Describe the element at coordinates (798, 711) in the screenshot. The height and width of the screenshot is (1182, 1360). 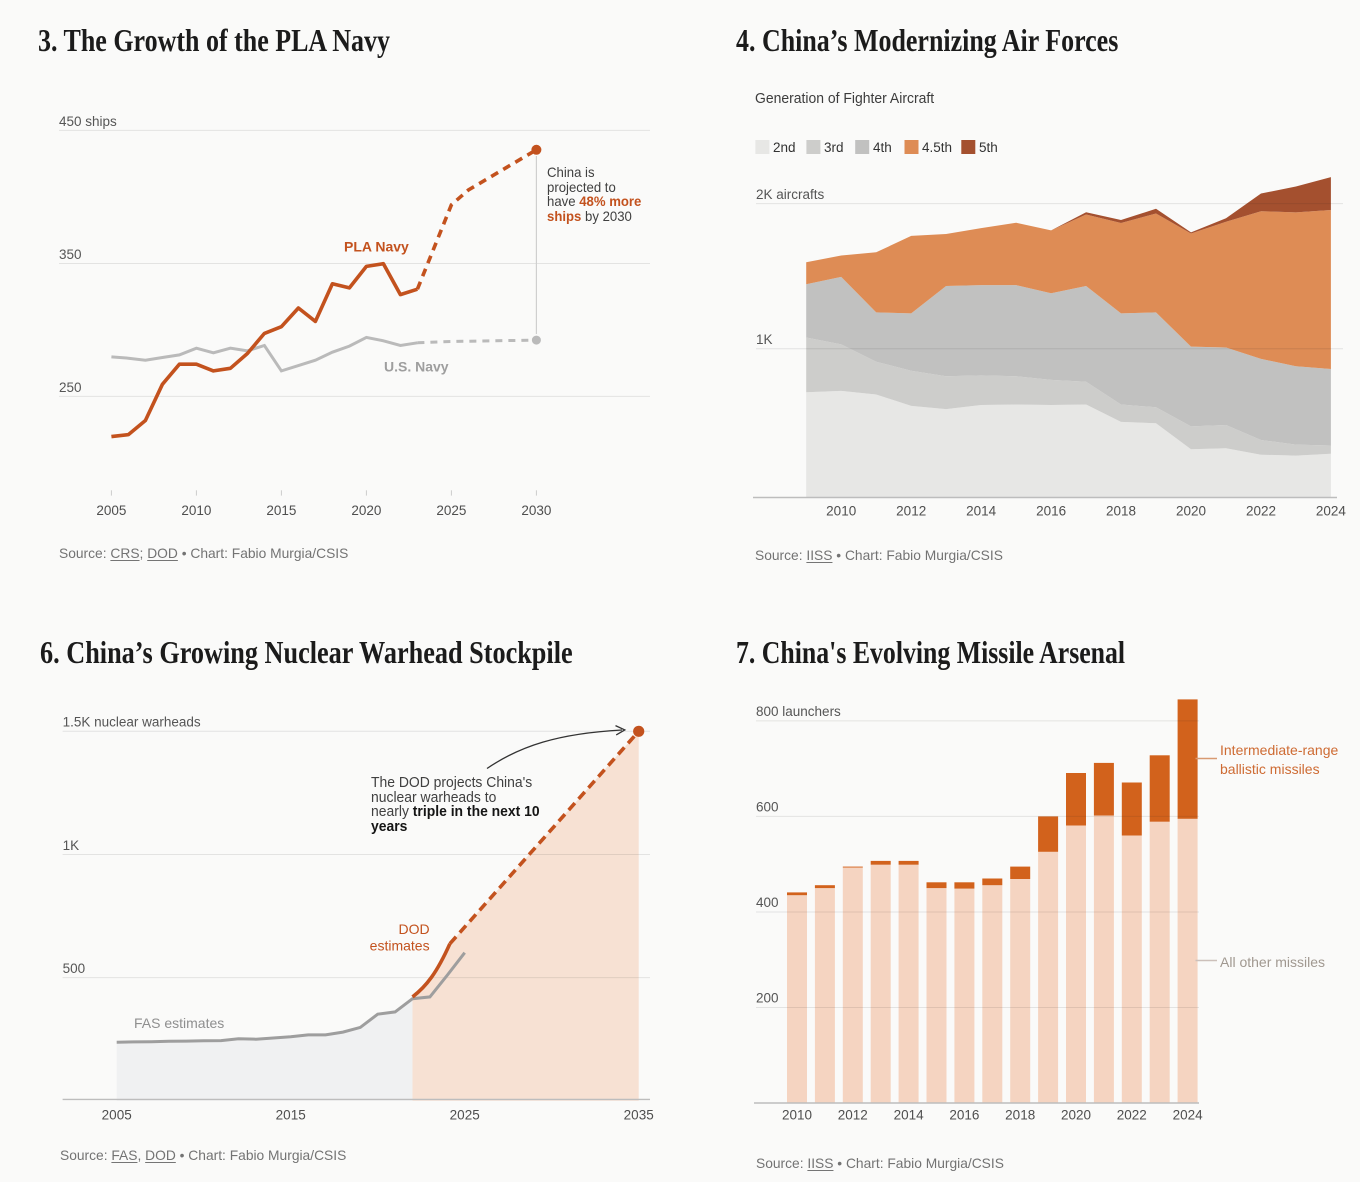
I see `svg-text: 800 launchers` at that location.